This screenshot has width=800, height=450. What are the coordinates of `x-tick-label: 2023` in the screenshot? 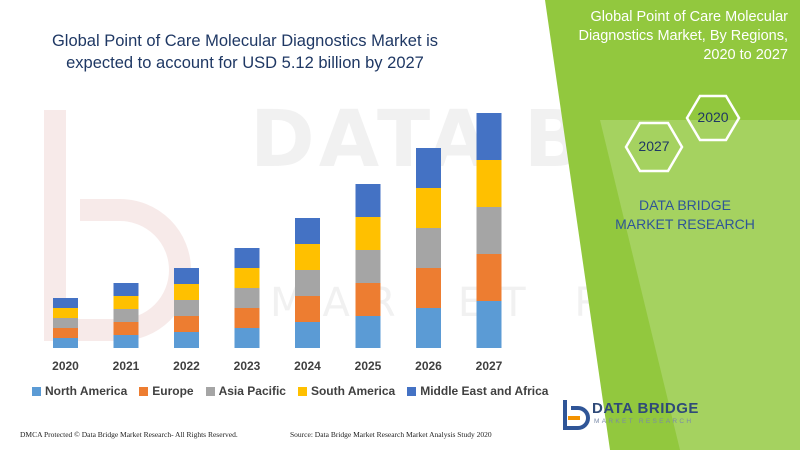 It's located at (247, 366).